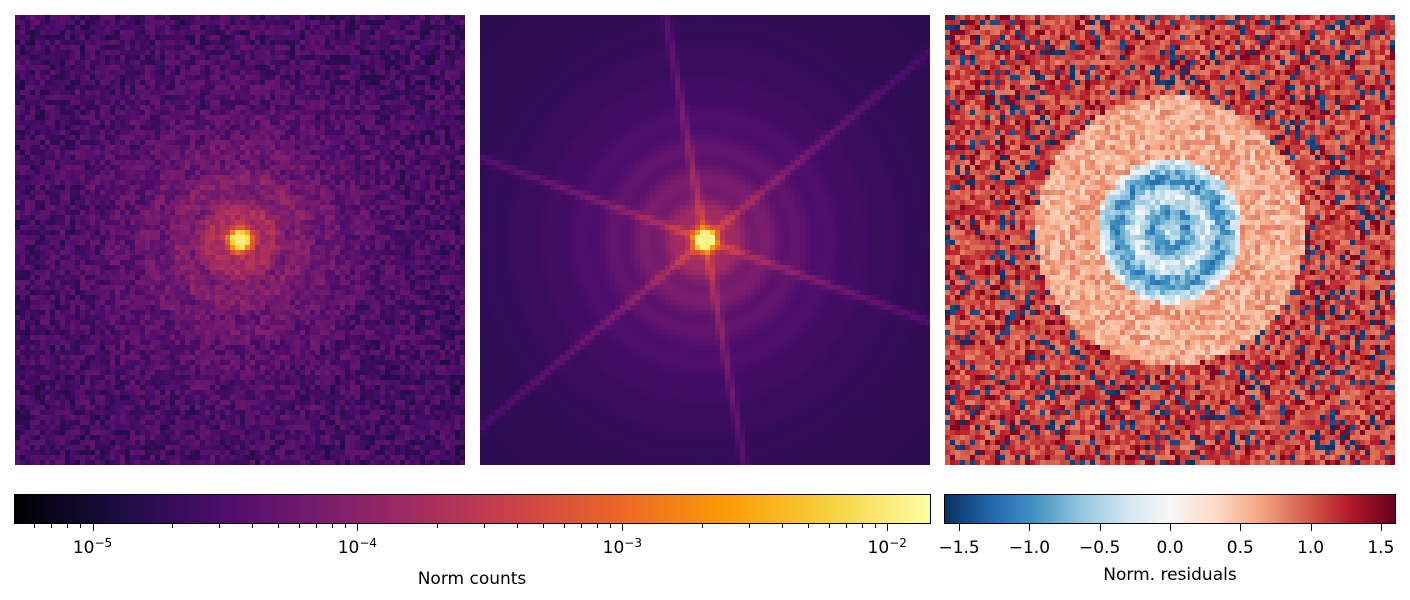  What do you see at coordinates (887, 547) in the screenshot?
I see `tick-label: 10⁻²` at bounding box center [887, 547].